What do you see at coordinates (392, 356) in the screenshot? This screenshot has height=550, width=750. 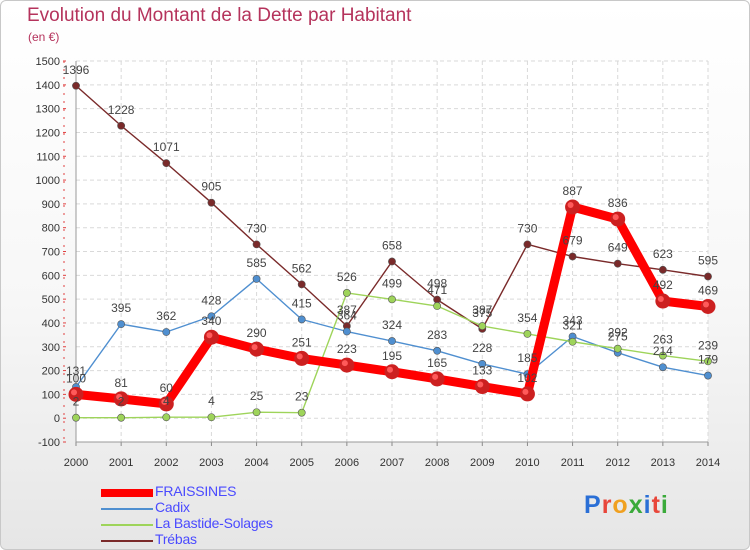 I see `data-label: 195` at bounding box center [392, 356].